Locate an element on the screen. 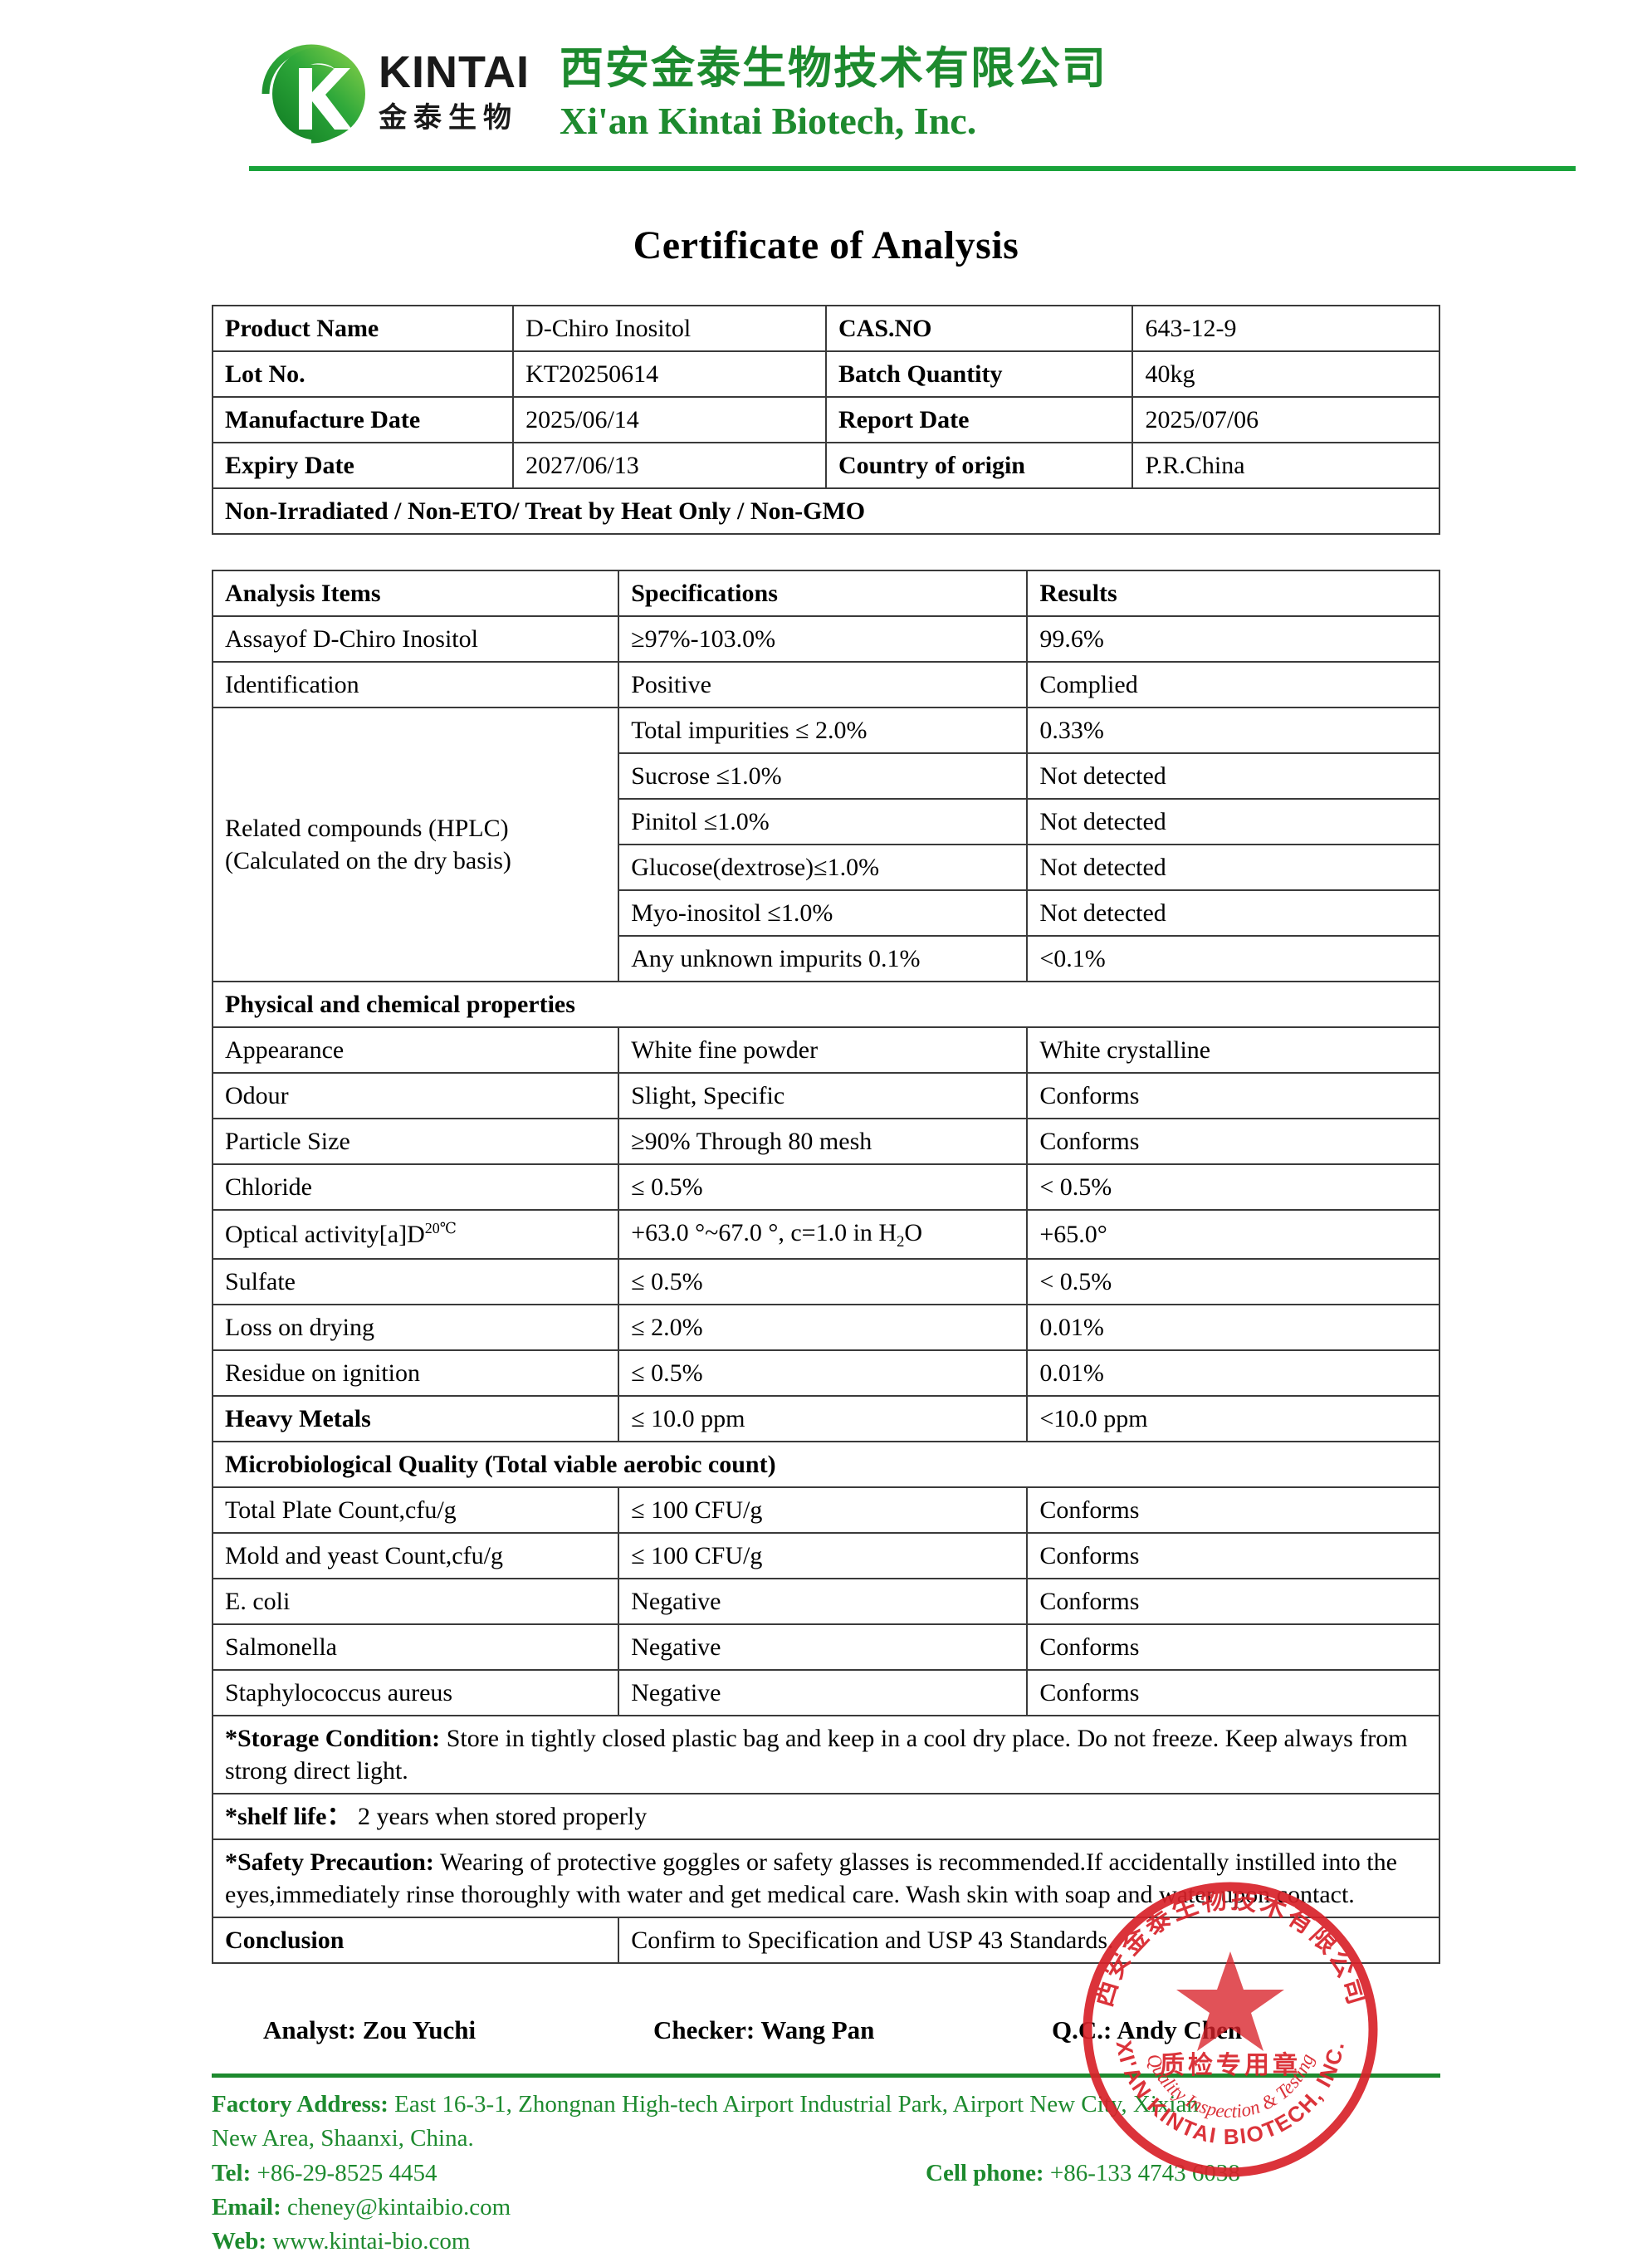 Image resolution: width=1652 pixels, height=2262 pixels. footer-address-line2: New Area, Shaanxi, China. is located at coordinates (343, 2138).